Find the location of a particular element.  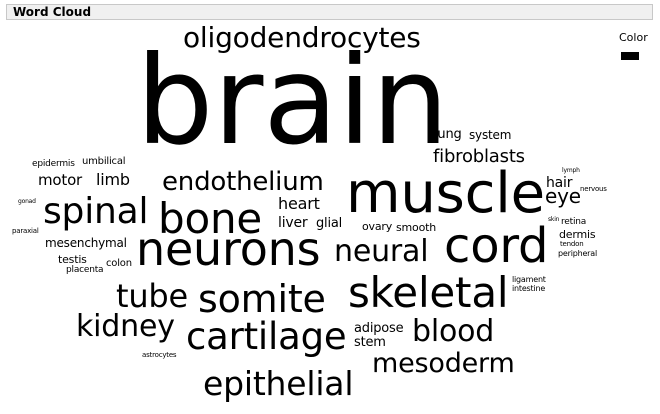

word-cloud-word: smooth is located at coordinates (416, 227).